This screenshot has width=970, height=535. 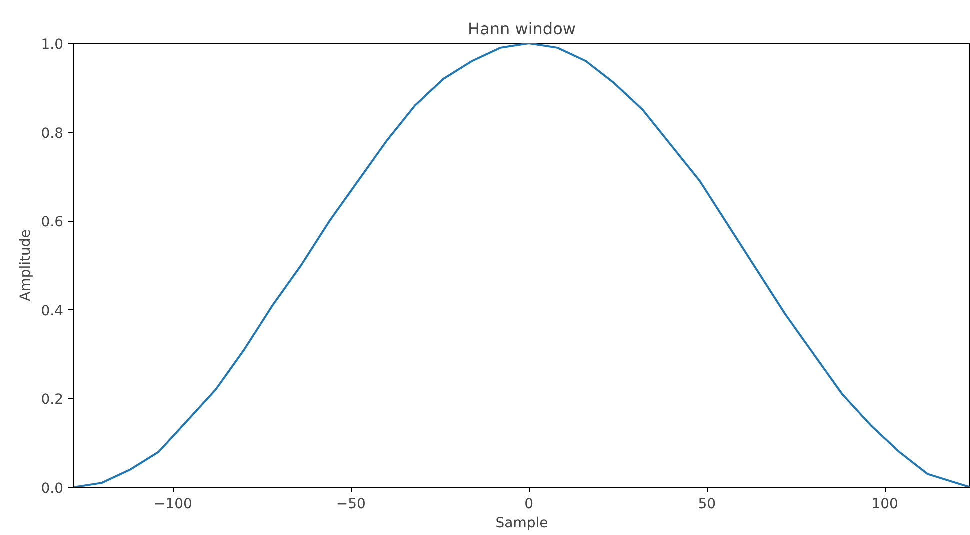 I want to click on x-tick-label: 50, so click(x=707, y=504).